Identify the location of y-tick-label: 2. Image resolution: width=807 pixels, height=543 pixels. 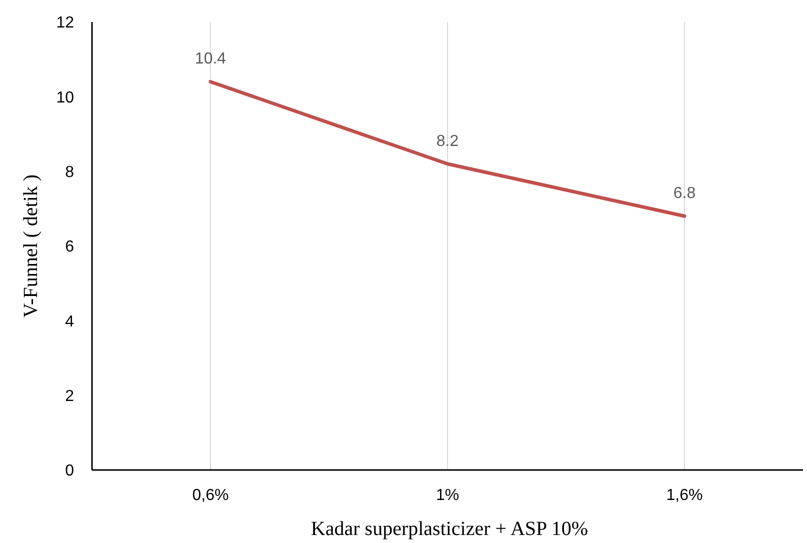
(69, 396).